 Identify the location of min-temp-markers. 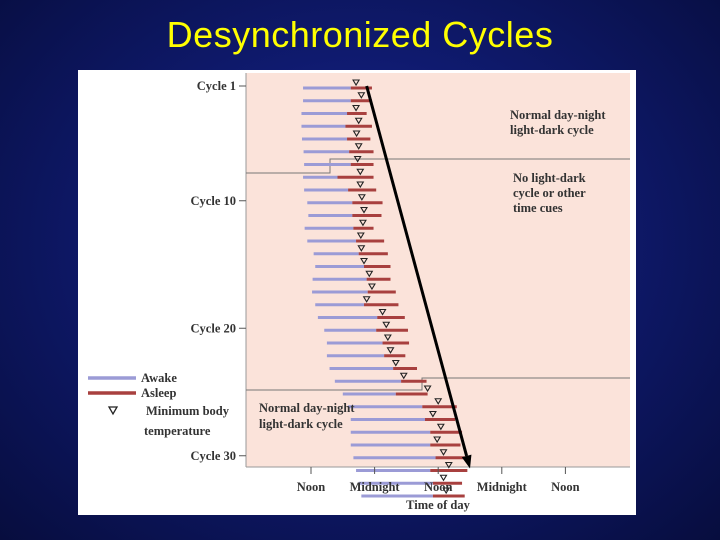
(402, 287).